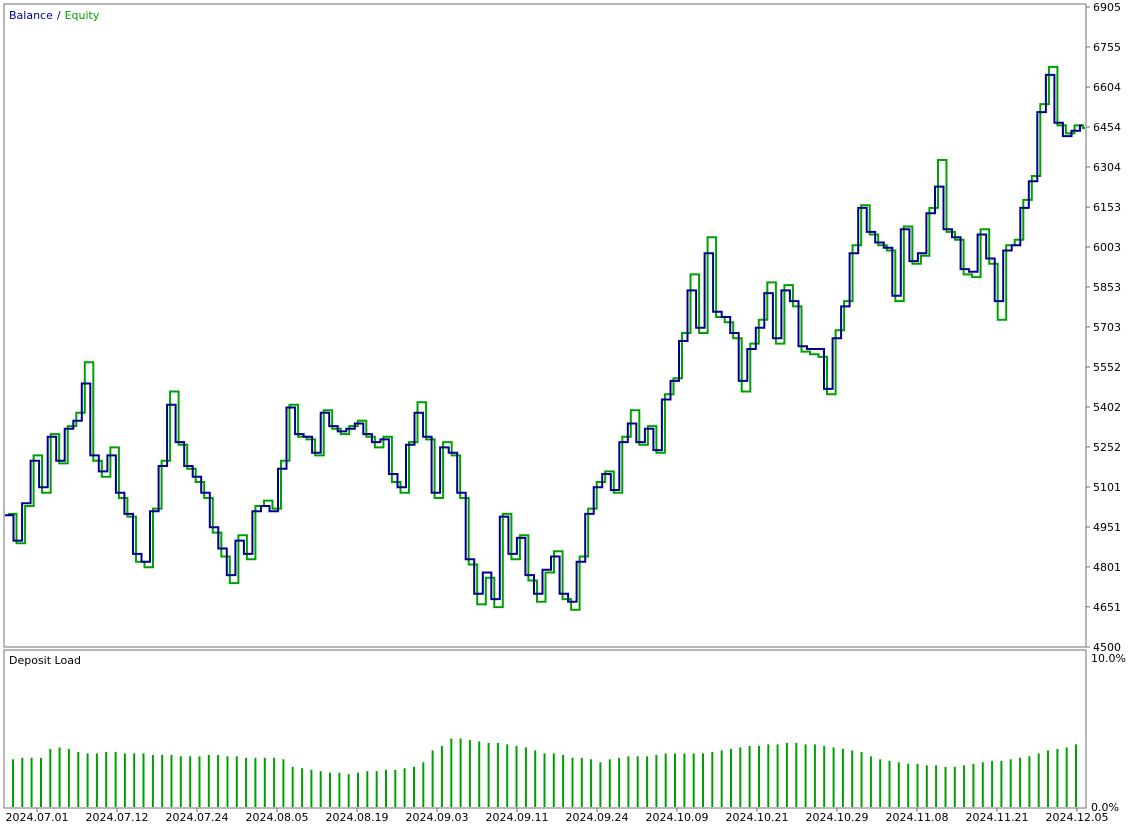  Describe the element at coordinates (45, 660) in the screenshot. I see `deposit-load-title: Deposit Load` at that location.